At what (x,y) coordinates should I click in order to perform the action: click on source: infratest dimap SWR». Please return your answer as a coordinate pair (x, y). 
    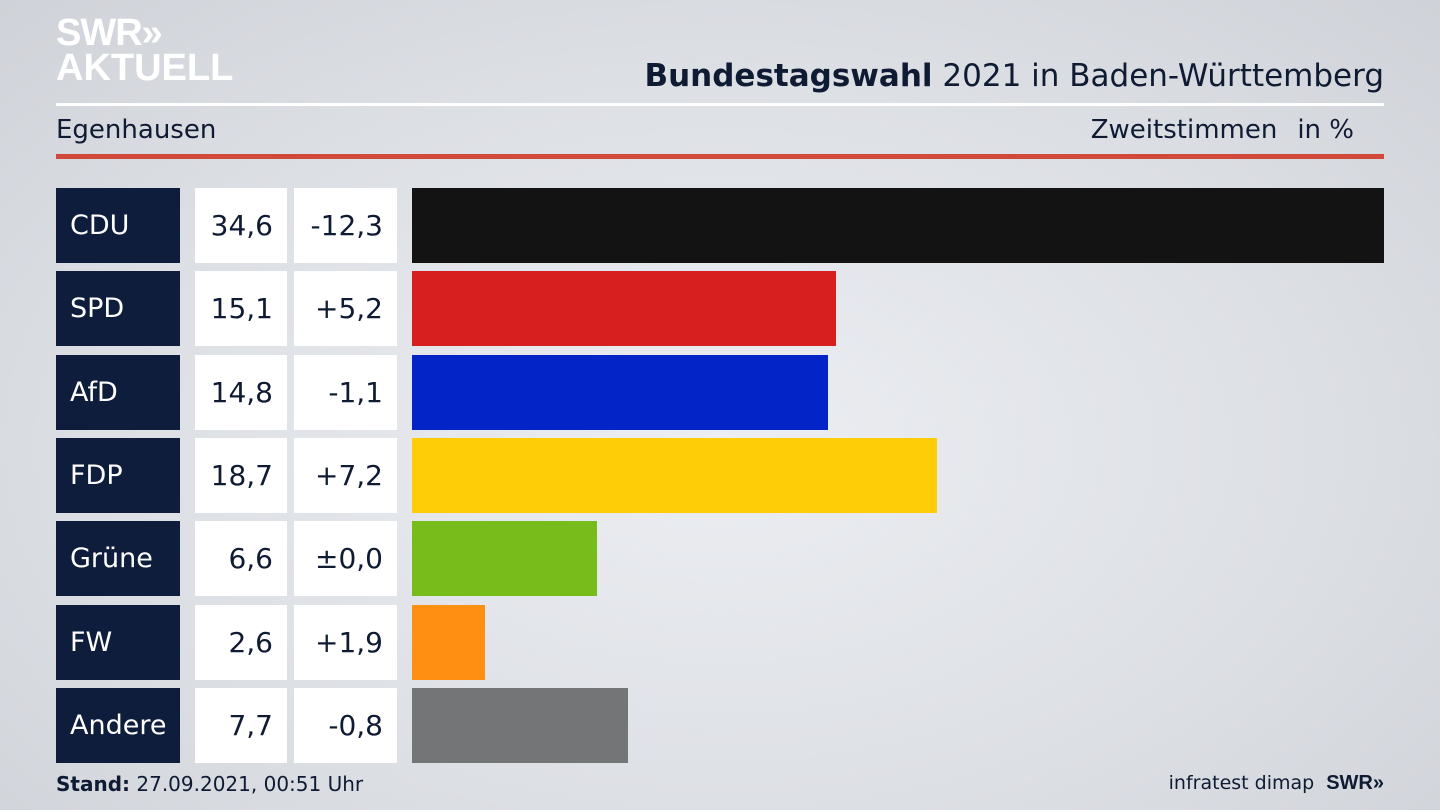
    Looking at the image, I should click on (1276, 783).